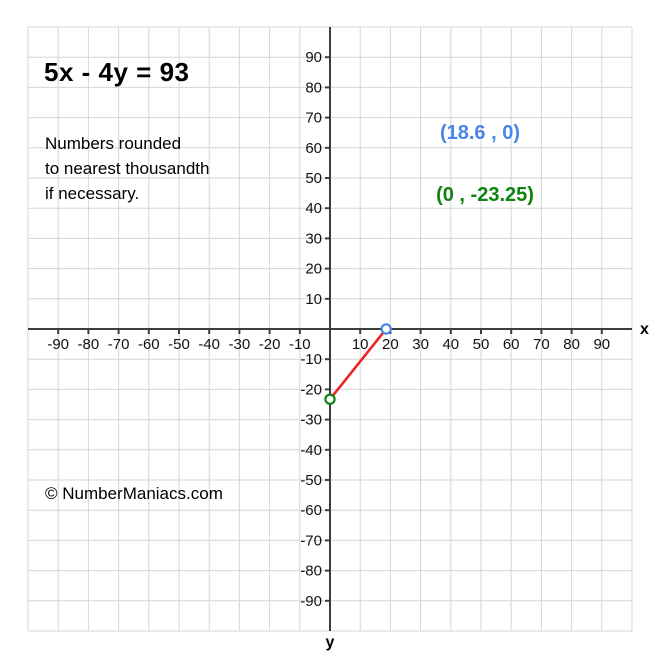 This screenshot has width=660, height=660. What do you see at coordinates (386, 329) in the screenshot?
I see `x-intercept-point` at bounding box center [386, 329].